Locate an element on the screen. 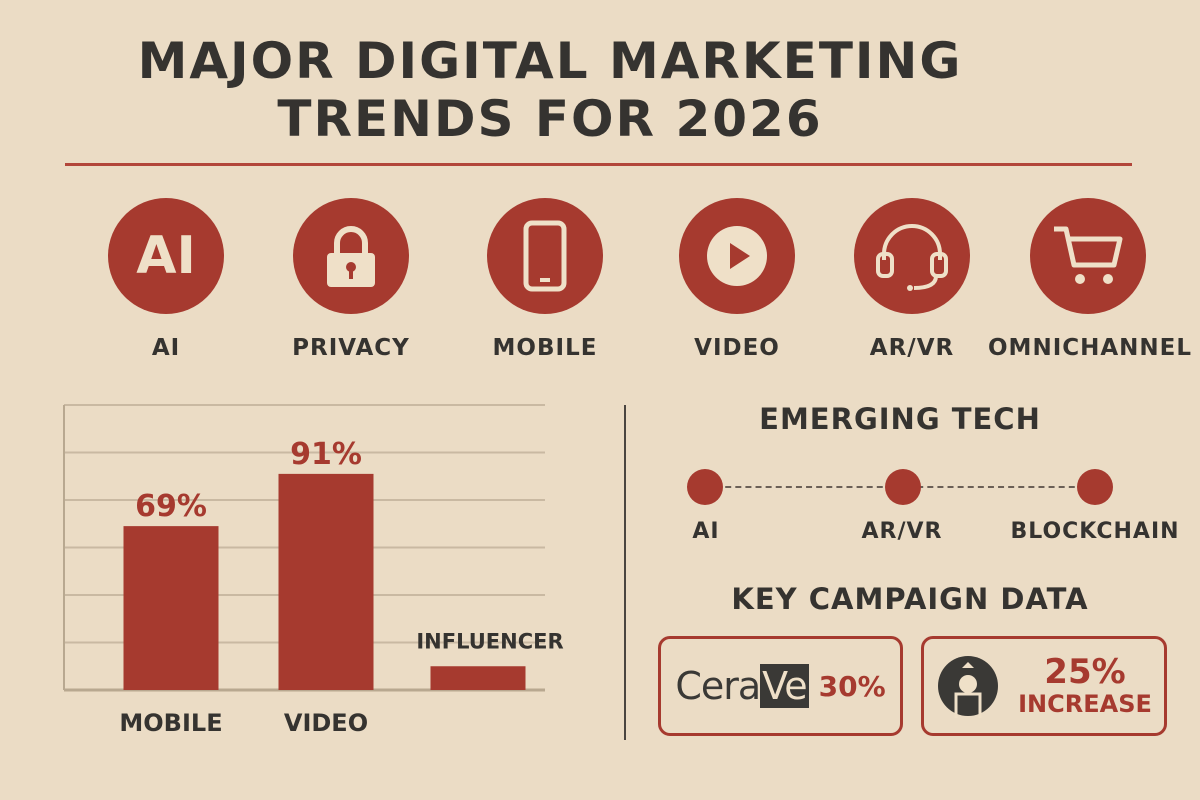 This screenshot has width=1200, height=800. cerave-logo: CeraVe is located at coordinates (742, 686).